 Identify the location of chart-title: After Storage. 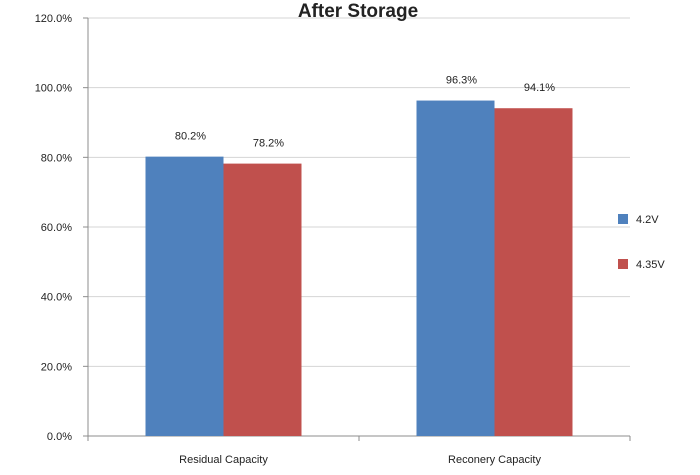
(358, 11).